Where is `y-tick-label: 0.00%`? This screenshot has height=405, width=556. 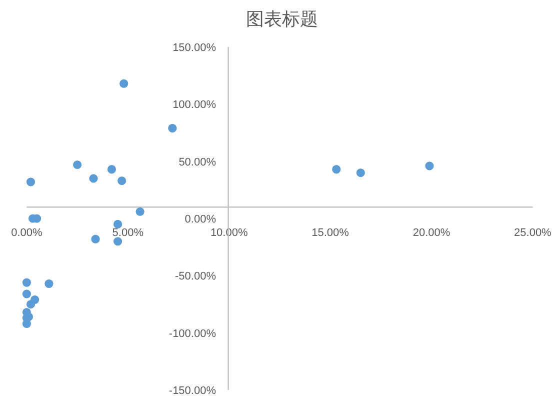
y-tick-label: 0.00% is located at coordinates (200, 220).